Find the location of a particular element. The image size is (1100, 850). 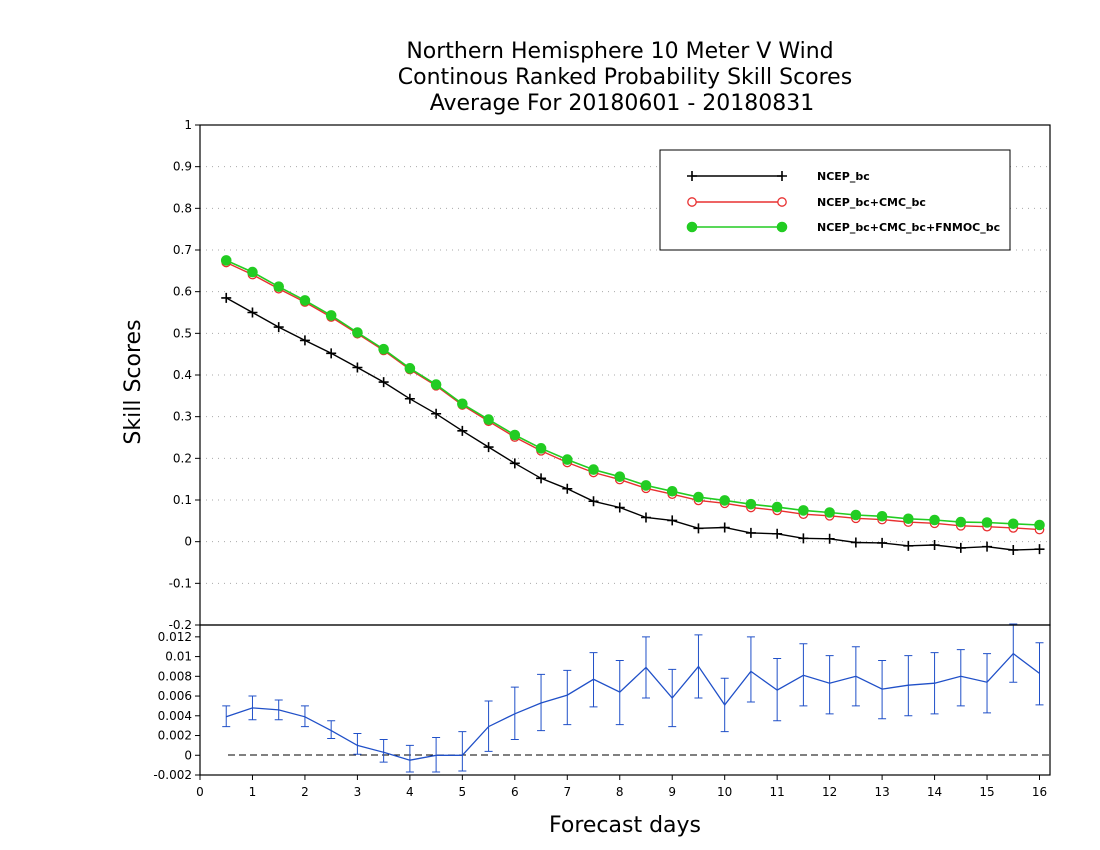

bottom-plot-frame is located at coordinates (625, 700).